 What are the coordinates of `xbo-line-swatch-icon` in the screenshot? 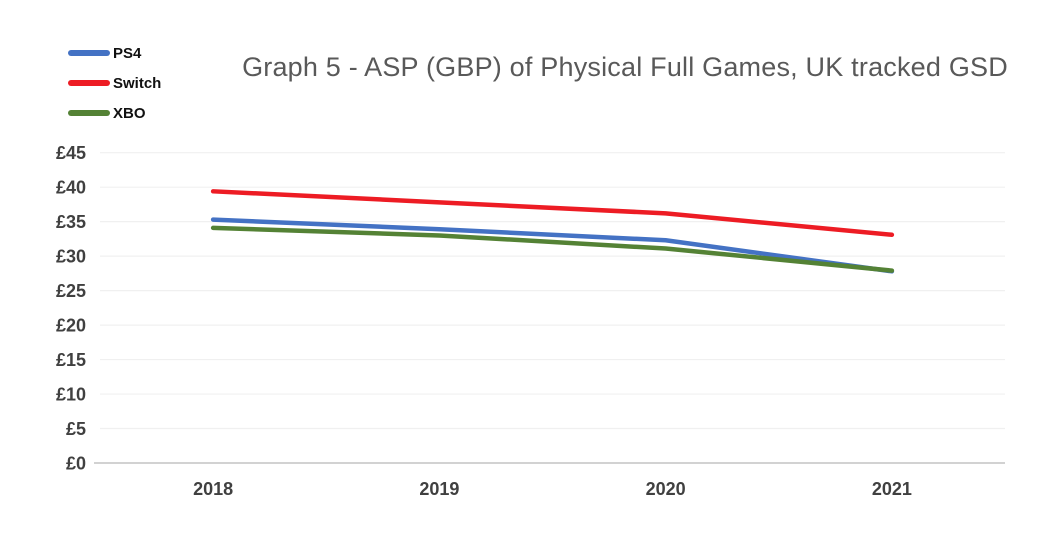 It's located at (89, 113).